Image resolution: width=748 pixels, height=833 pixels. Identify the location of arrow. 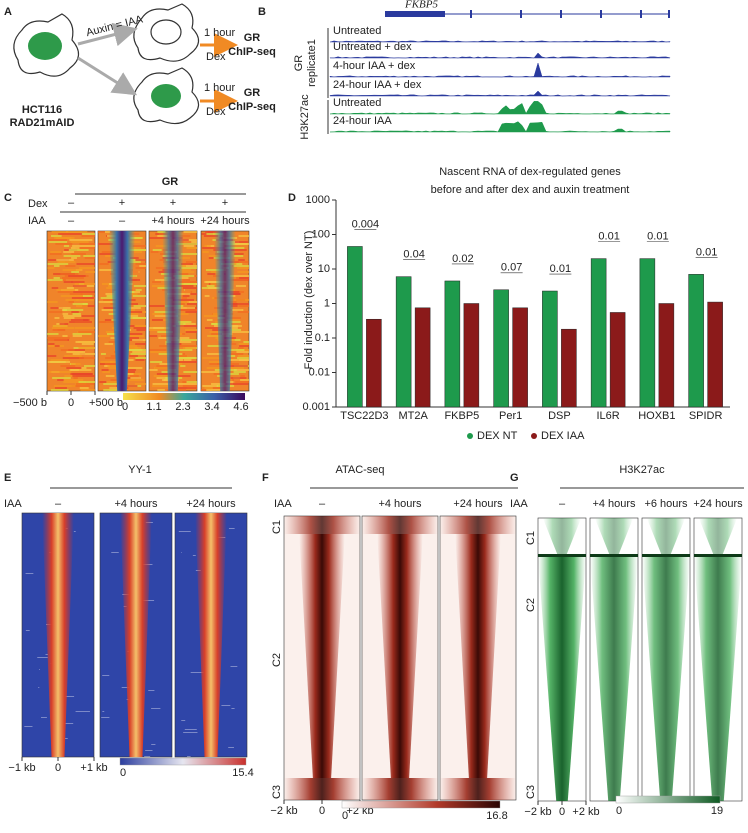
(107, 34).